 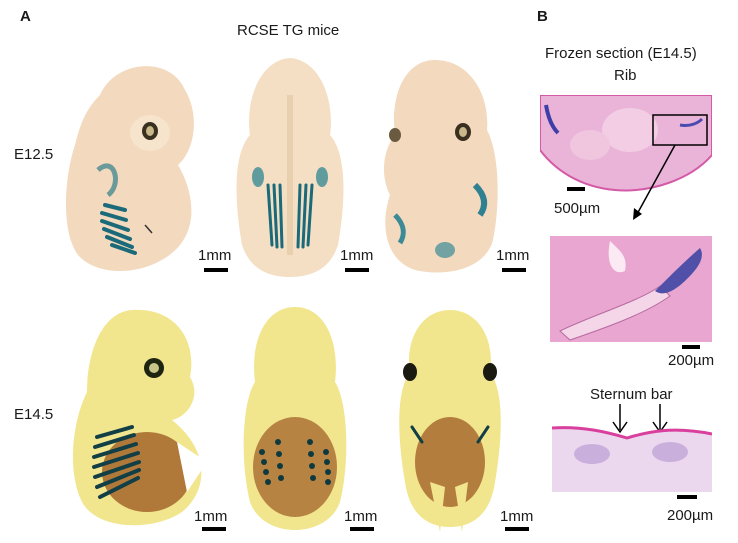 I want to click on embryo-e125-lateral-right, so click(x=440, y=166).